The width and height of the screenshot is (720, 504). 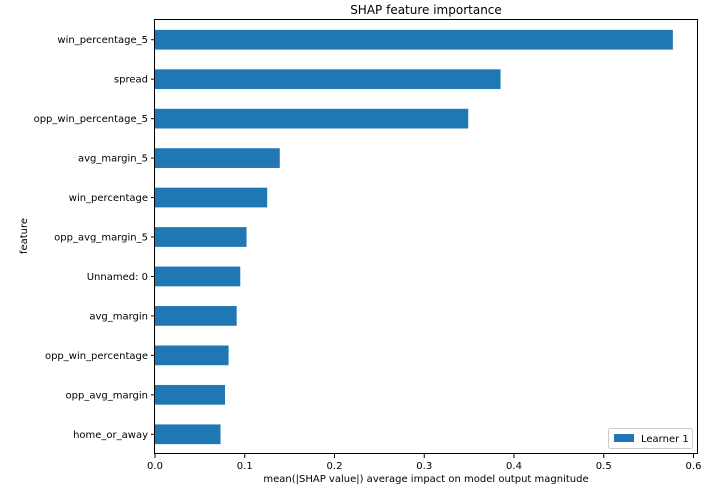 I want to click on x-tick-label: 0.1, so click(x=245, y=466).